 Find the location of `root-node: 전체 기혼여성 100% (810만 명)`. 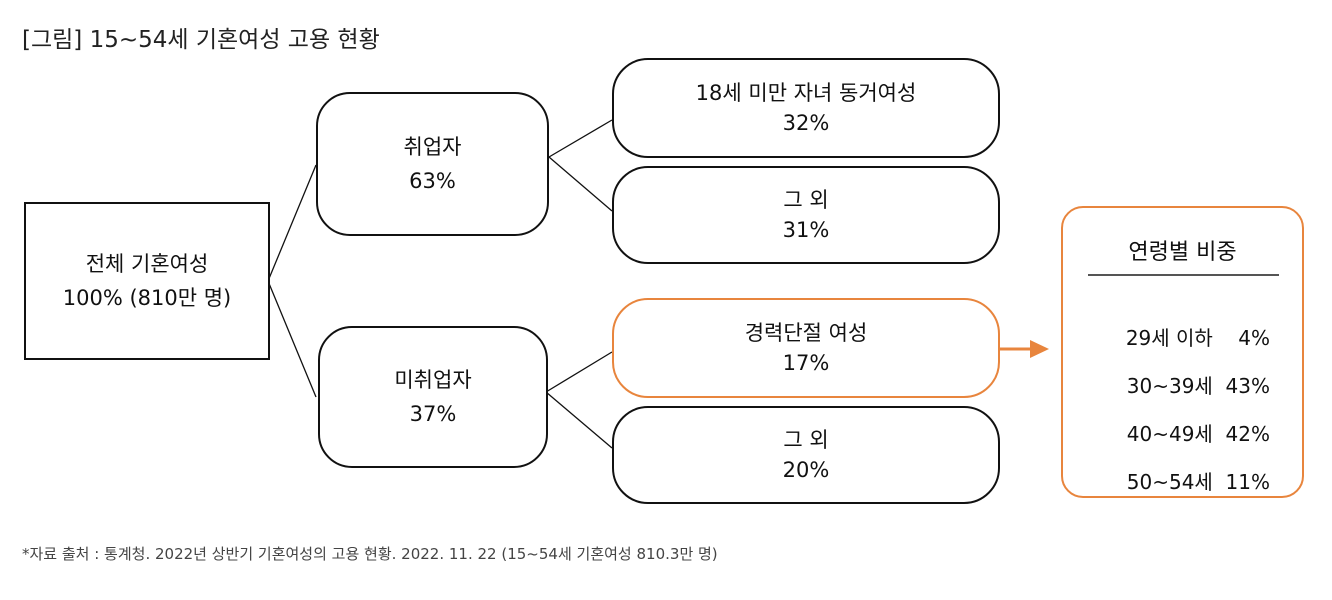

root-node: 전체 기혼여성 100% (810만 명) is located at coordinates (147, 281).